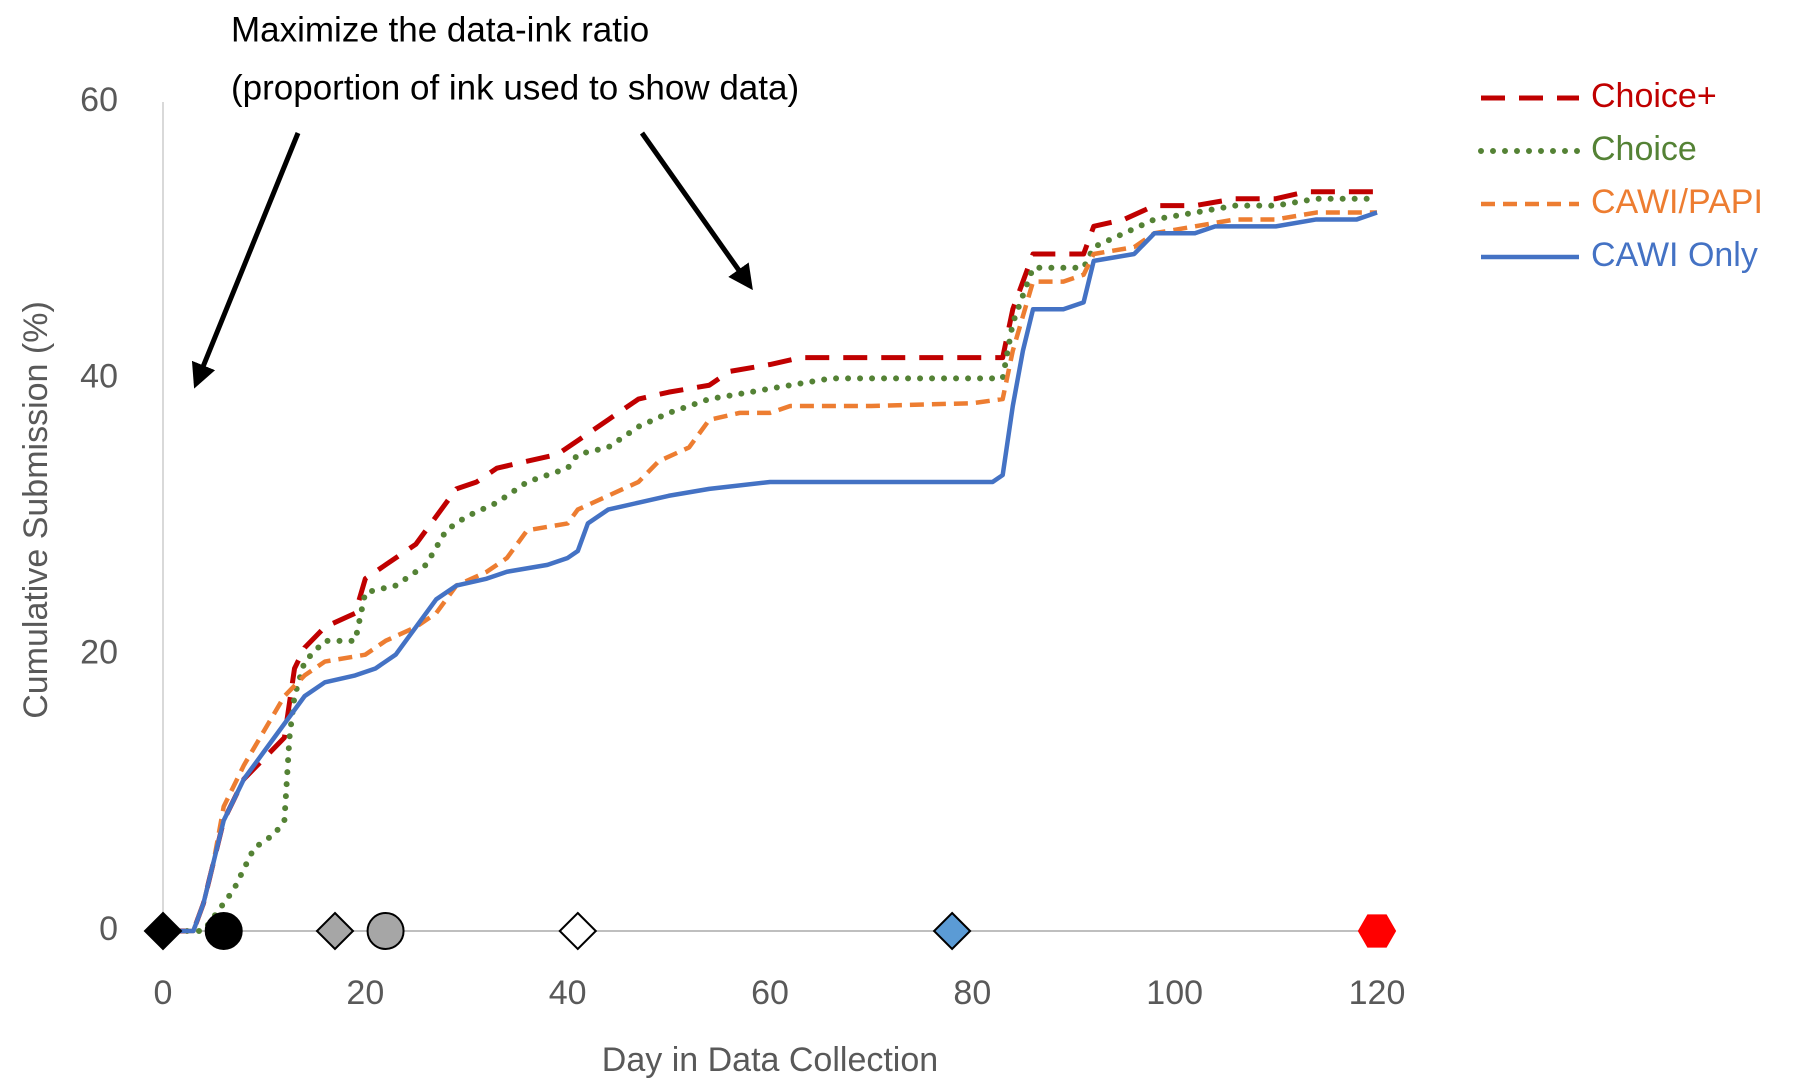 The image size is (1814, 1090). I want to click on x-tick-label: 80, so click(972, 993).